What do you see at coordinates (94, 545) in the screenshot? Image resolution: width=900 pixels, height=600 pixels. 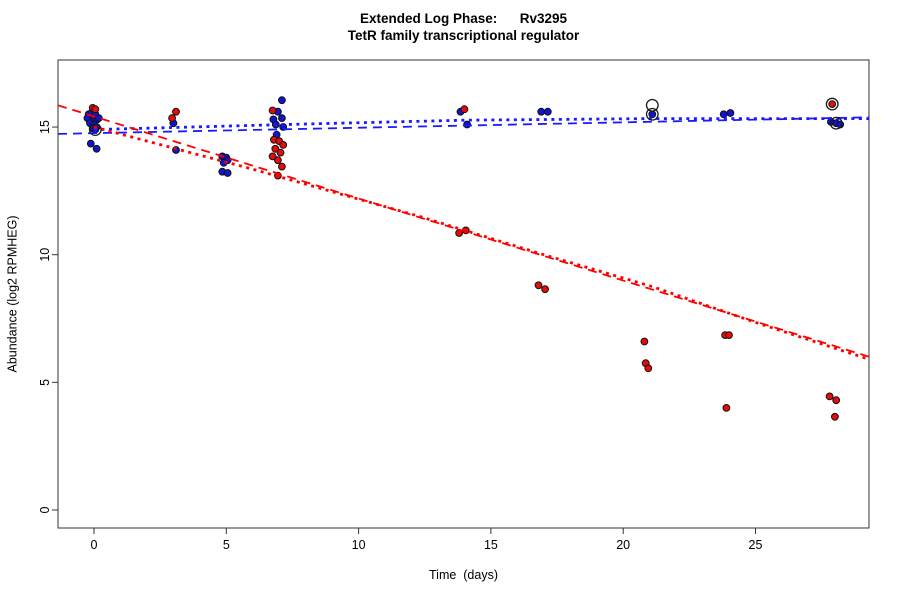 I see `x-axis-tick-label: 0` at bounding box center [94, 545].